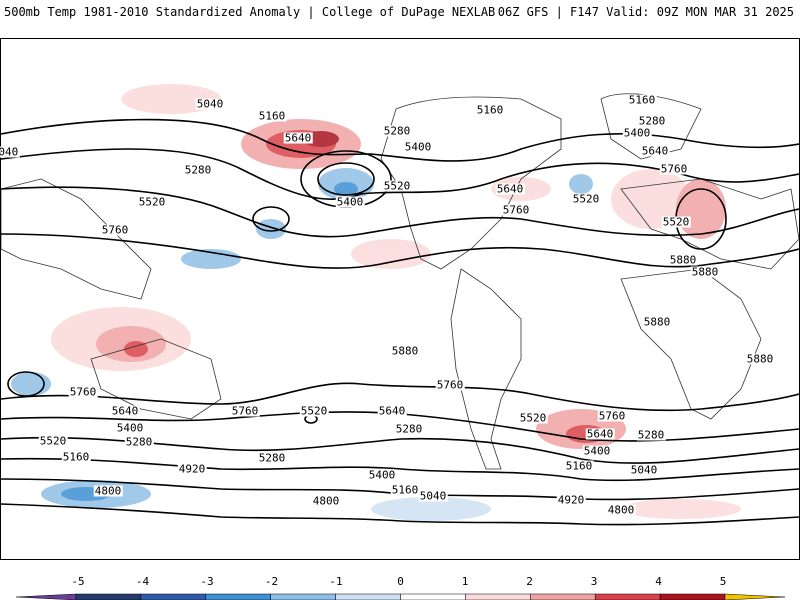 The height and width of the screenshot is (600, 800). I want to click on colorbar-tick-label: 5, so click(723, 581).